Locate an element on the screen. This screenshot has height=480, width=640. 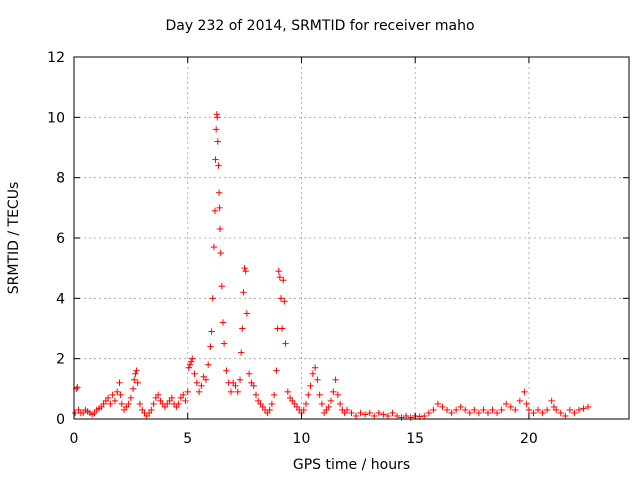
y-tick-label: 8 is located at coordinates (60, 179).